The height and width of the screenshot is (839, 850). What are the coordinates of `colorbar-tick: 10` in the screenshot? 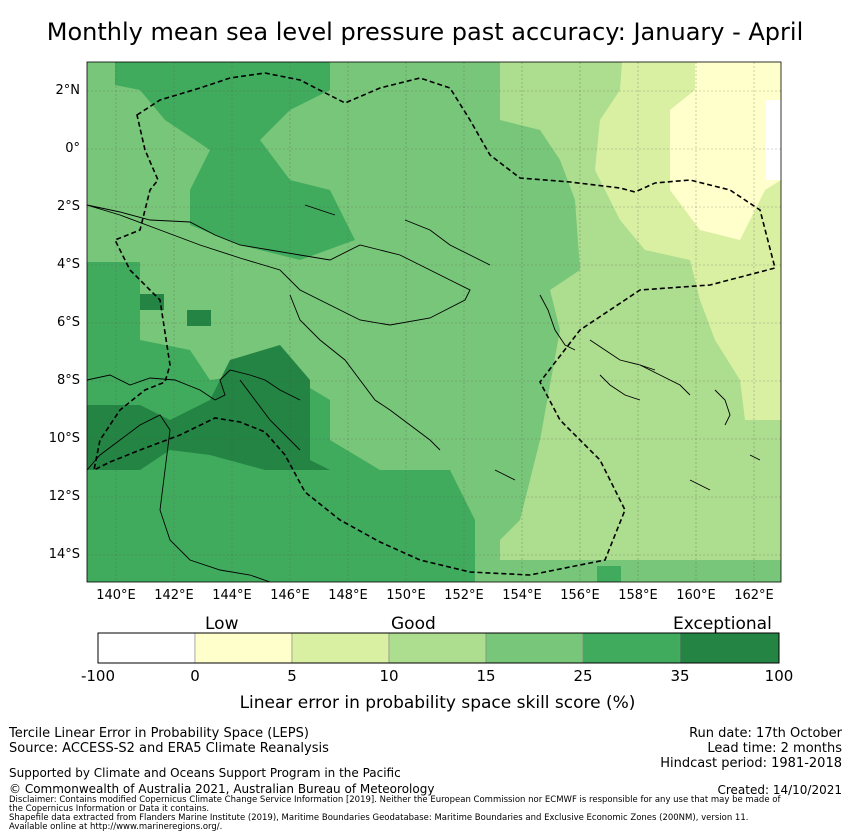 It's located at (389, 676).